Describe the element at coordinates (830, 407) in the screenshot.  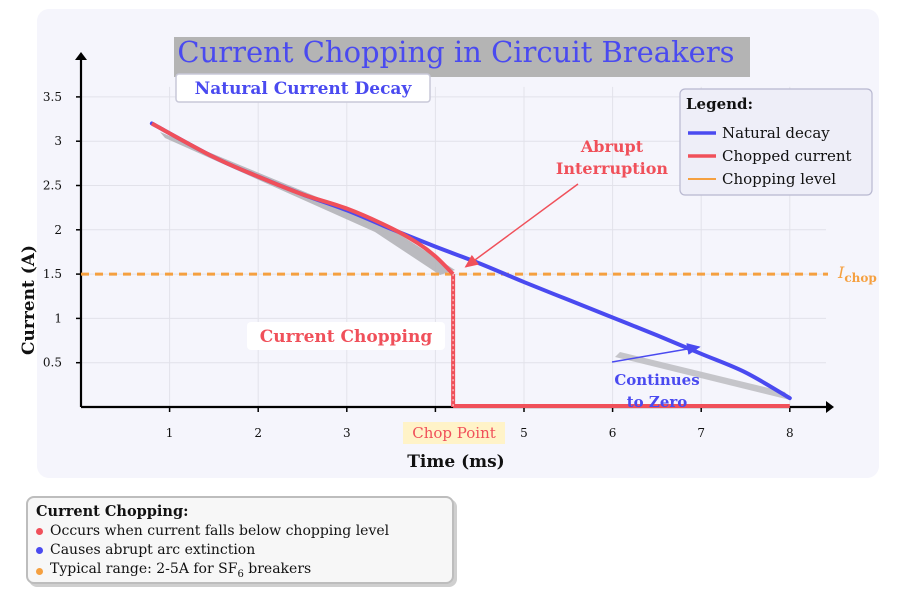
I see `x-axis-arrow-icon` at that location.